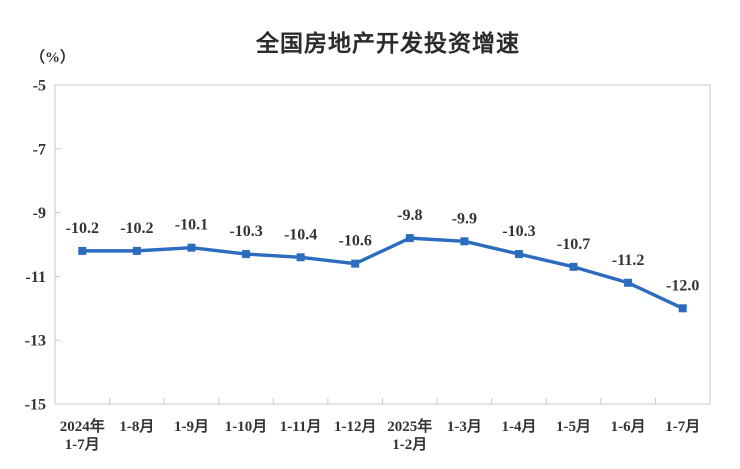  What do you see at coordinates (39, 213) in the screenshot?
I see `y-axis-tick-label: -9` at bounding box center [39, 213].